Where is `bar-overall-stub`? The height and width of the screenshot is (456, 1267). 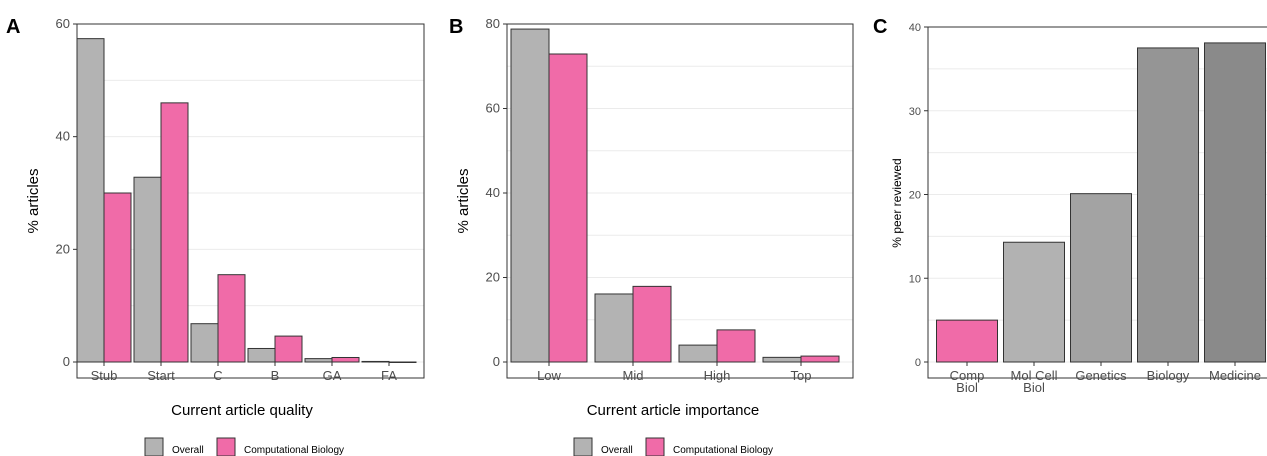 bar-overall-stub is located at coordinates (90, 200).